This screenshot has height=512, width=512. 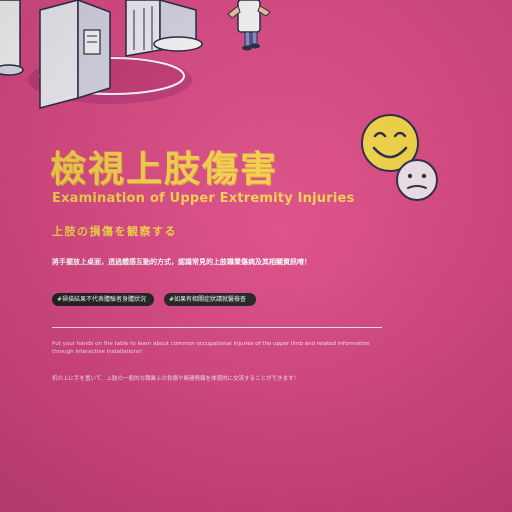 I want to click on pillar-left-base, so click(x=12, y=70).